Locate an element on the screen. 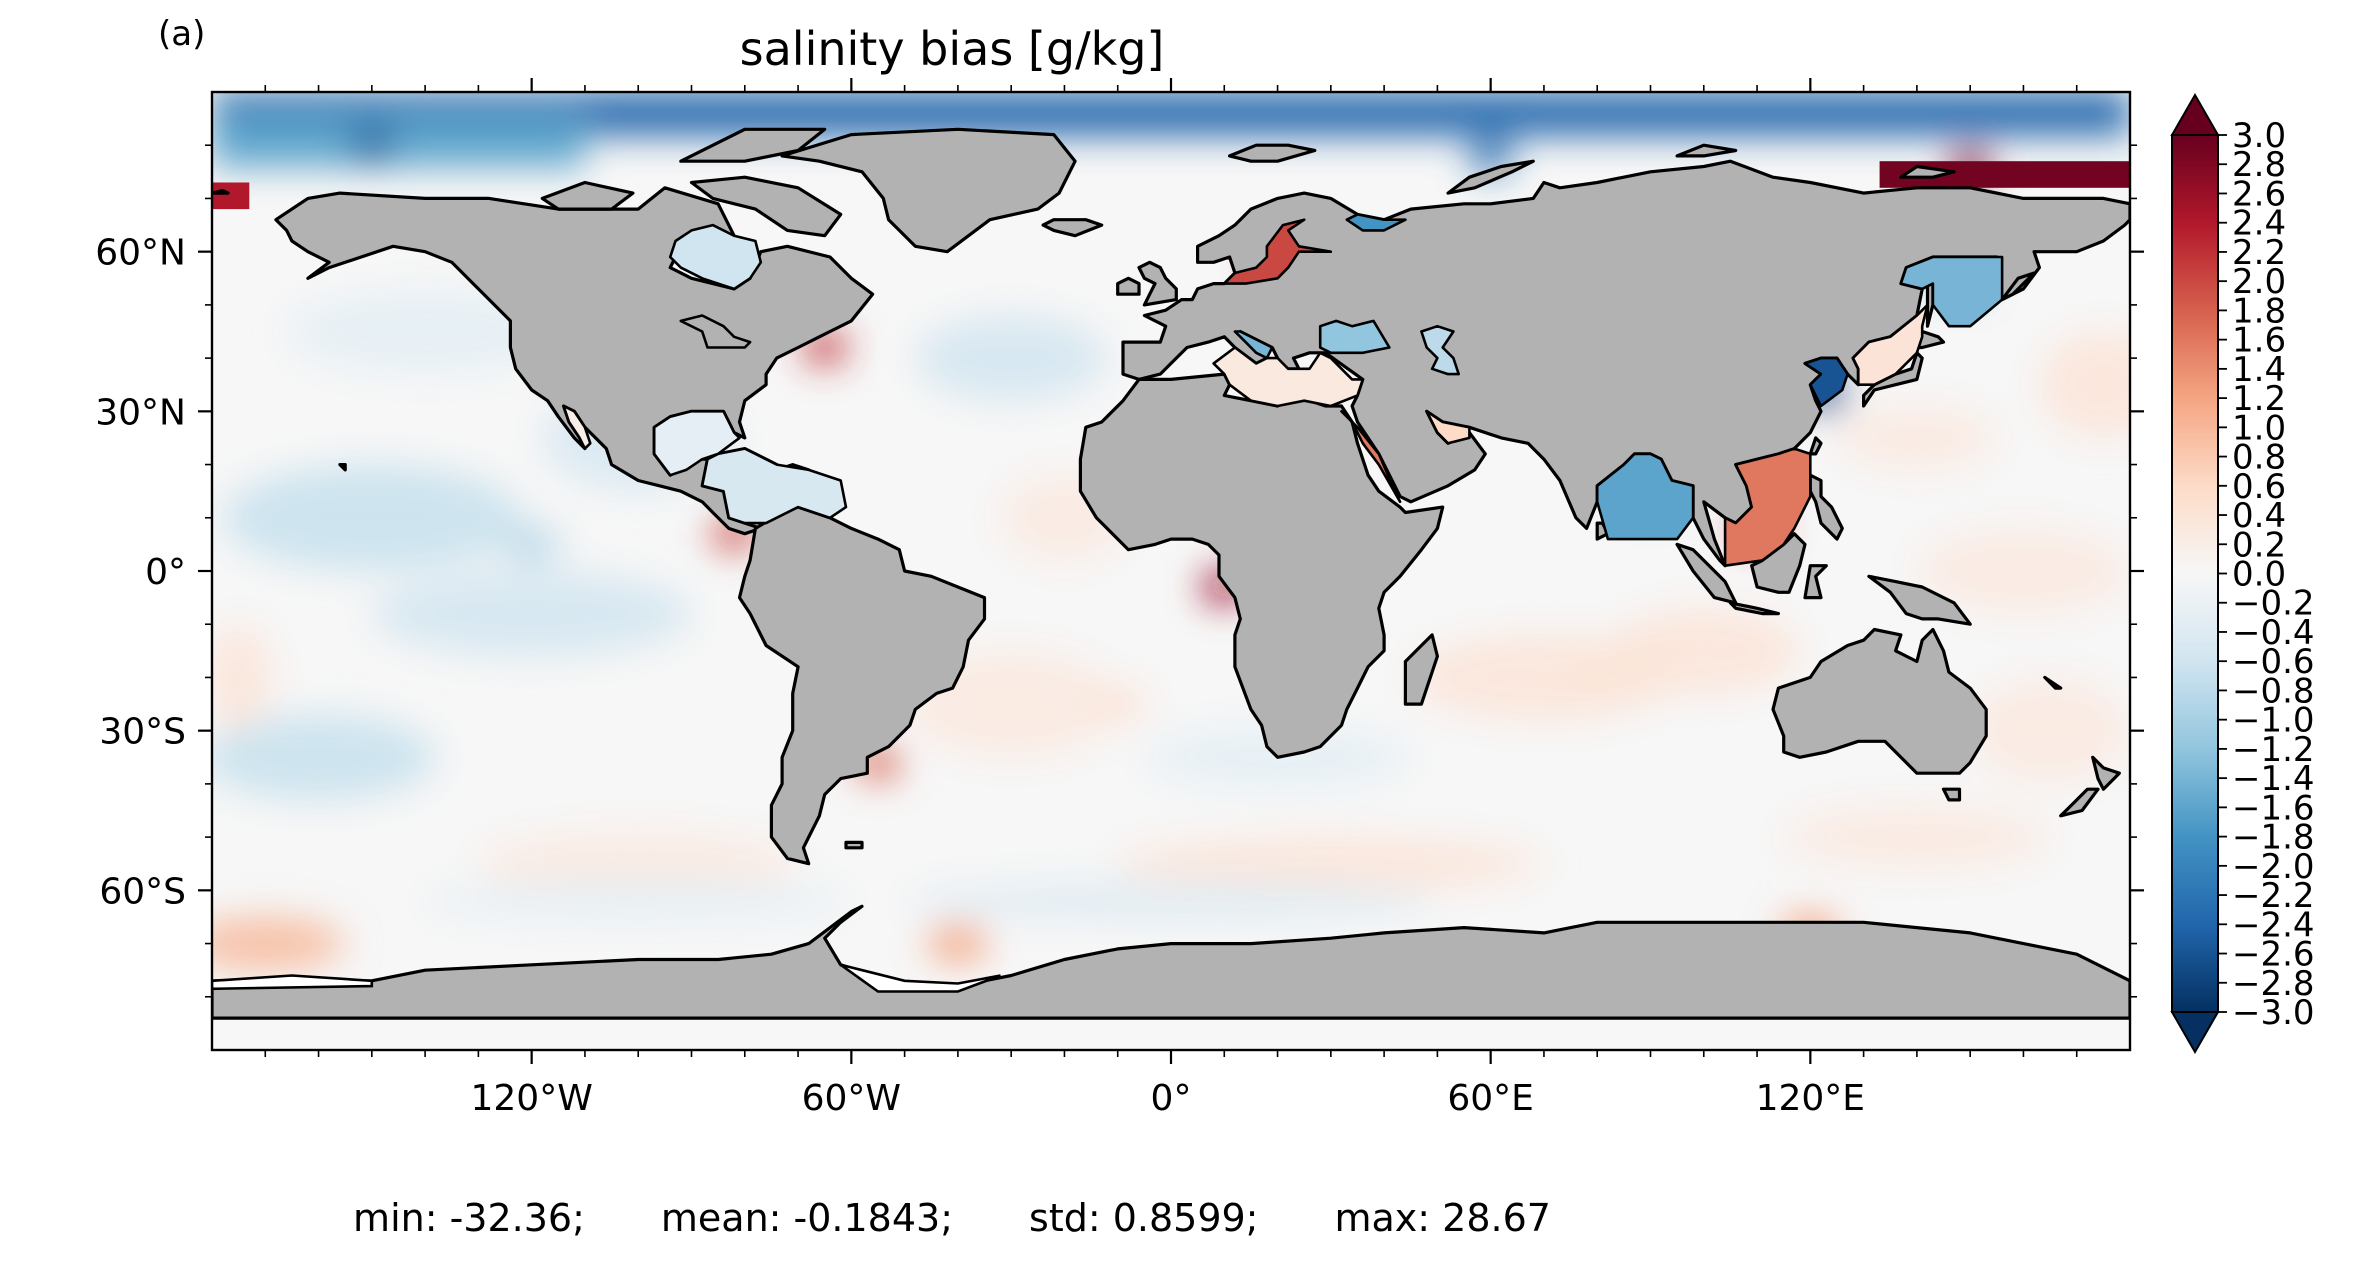 The width and height of the screenshot is (2362, 1263). colorbar-tick-label: −1.8 is located at coordinates (2273, 838).